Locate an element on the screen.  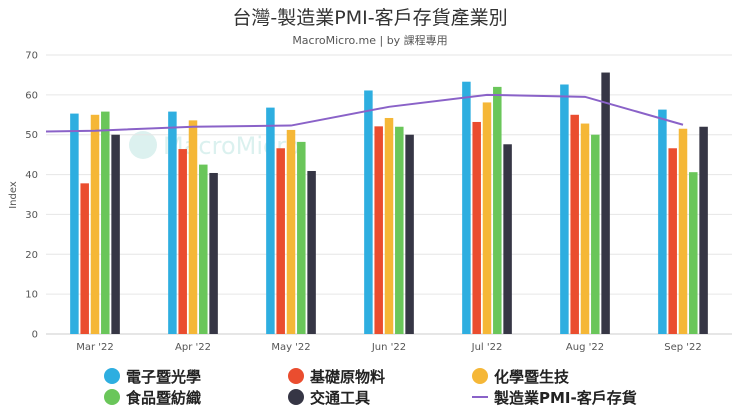
legend-item: 基礎原物料 is located at coordinates (336, 376).